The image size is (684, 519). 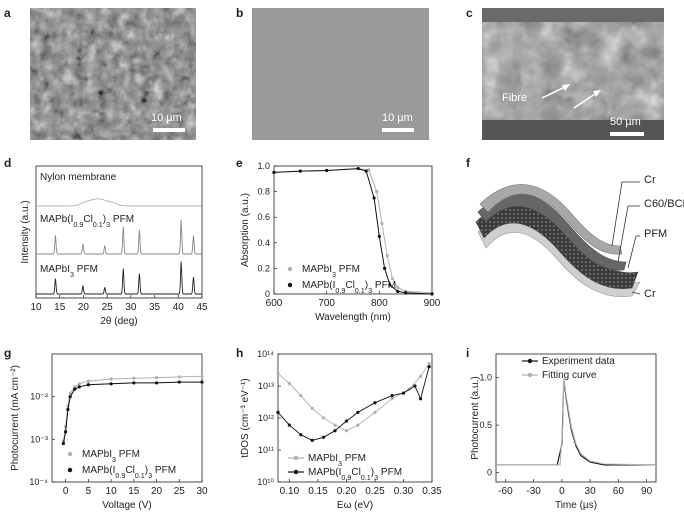 What do you see at coordinates (432, 491) in the screenshot?
I see `tdos-xtick-label-5: 0.35` at bounding box center [432, 491].